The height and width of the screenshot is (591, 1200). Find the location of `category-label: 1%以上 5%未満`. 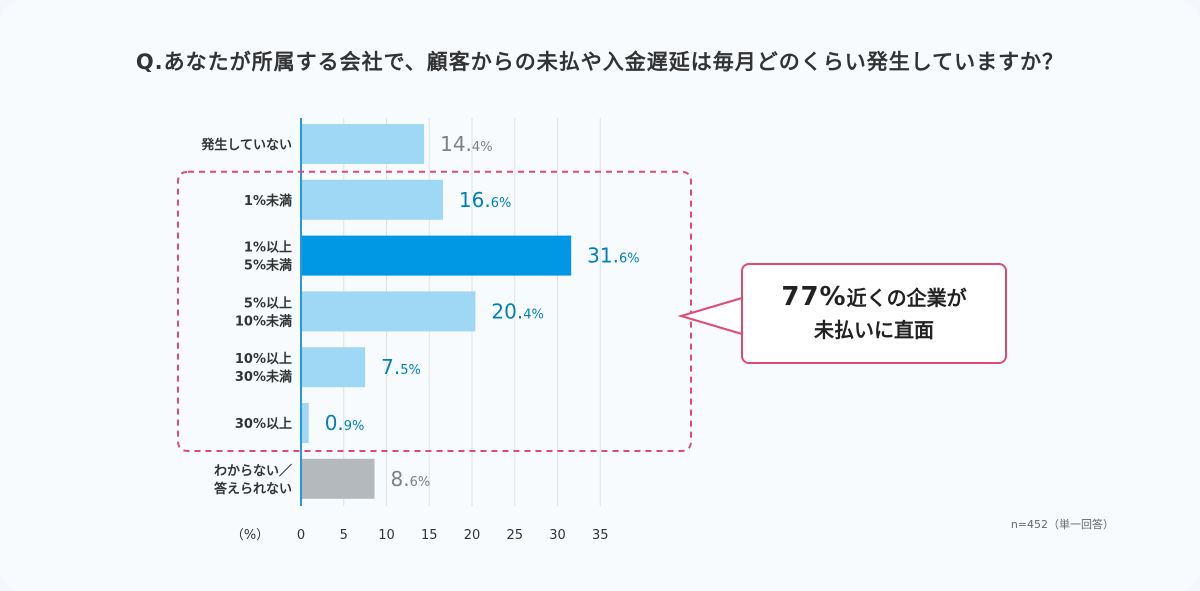

category-label: 1%以上 5%未満 is located at coordinates (268, 257).